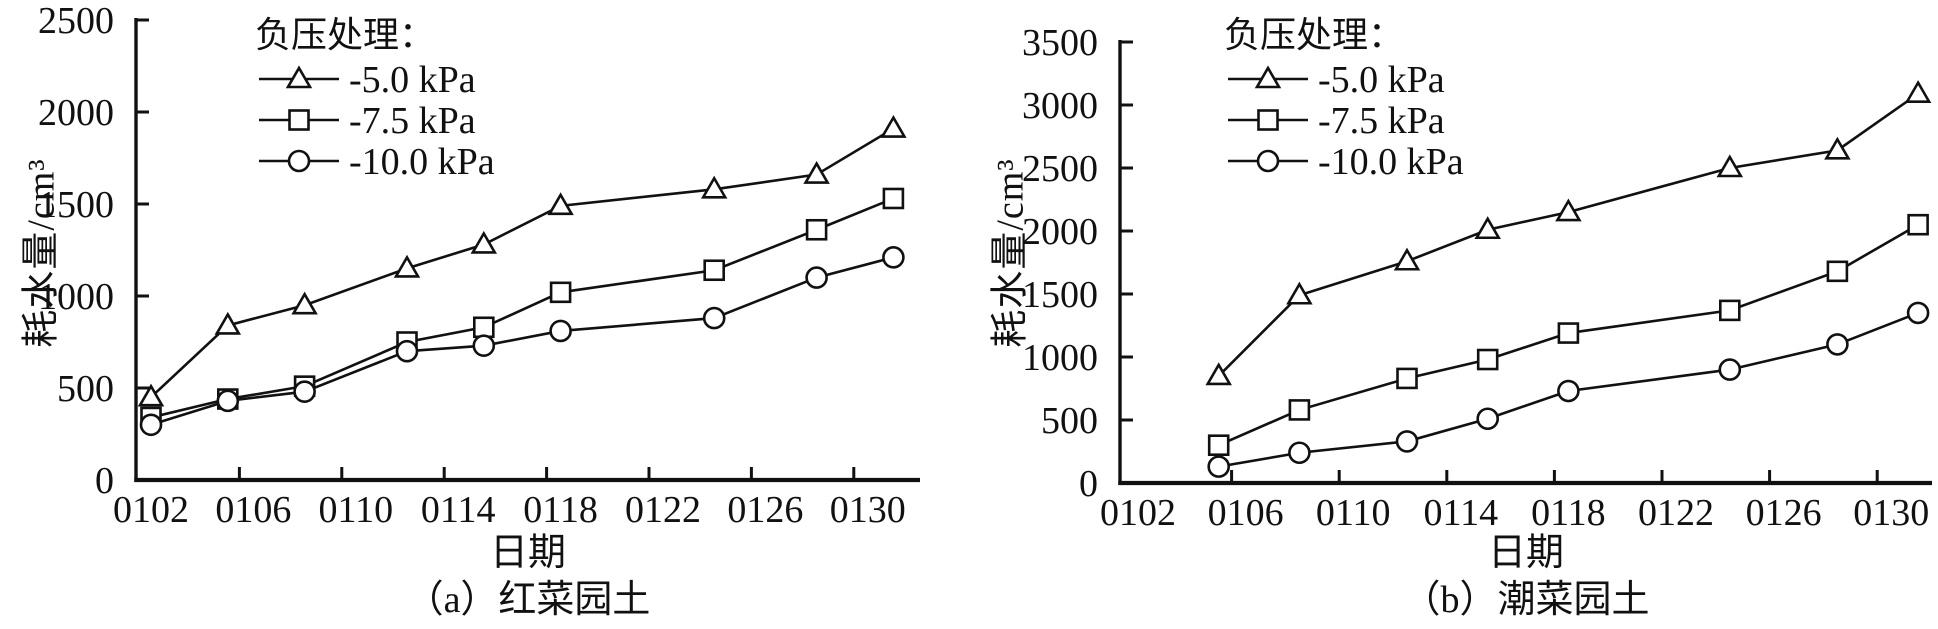  Describe the element at coordinates (85, 389) in the screenshot. I see `y-tick-label: 500` at that location.